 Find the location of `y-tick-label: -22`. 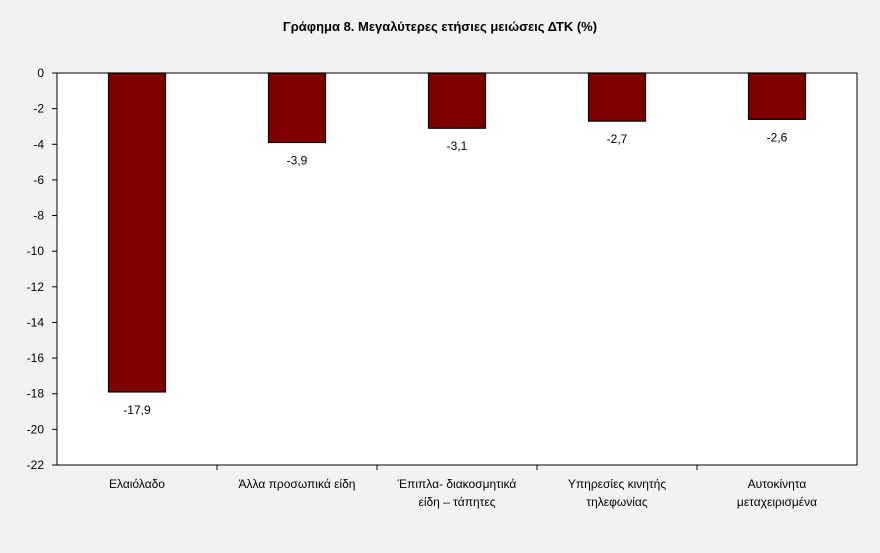

y-tick-label: -22 is located at coordinates (36, 465).